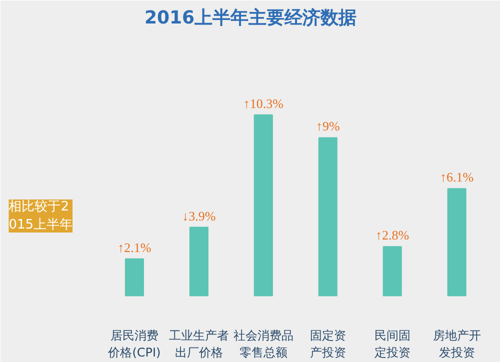 The width and height of the screenshot is (500, 362). What do you see at coordinates (456, 344) in the screenshot?
I see `x-tick-label: 房地产开发投资` at bounding box center [456, 344].